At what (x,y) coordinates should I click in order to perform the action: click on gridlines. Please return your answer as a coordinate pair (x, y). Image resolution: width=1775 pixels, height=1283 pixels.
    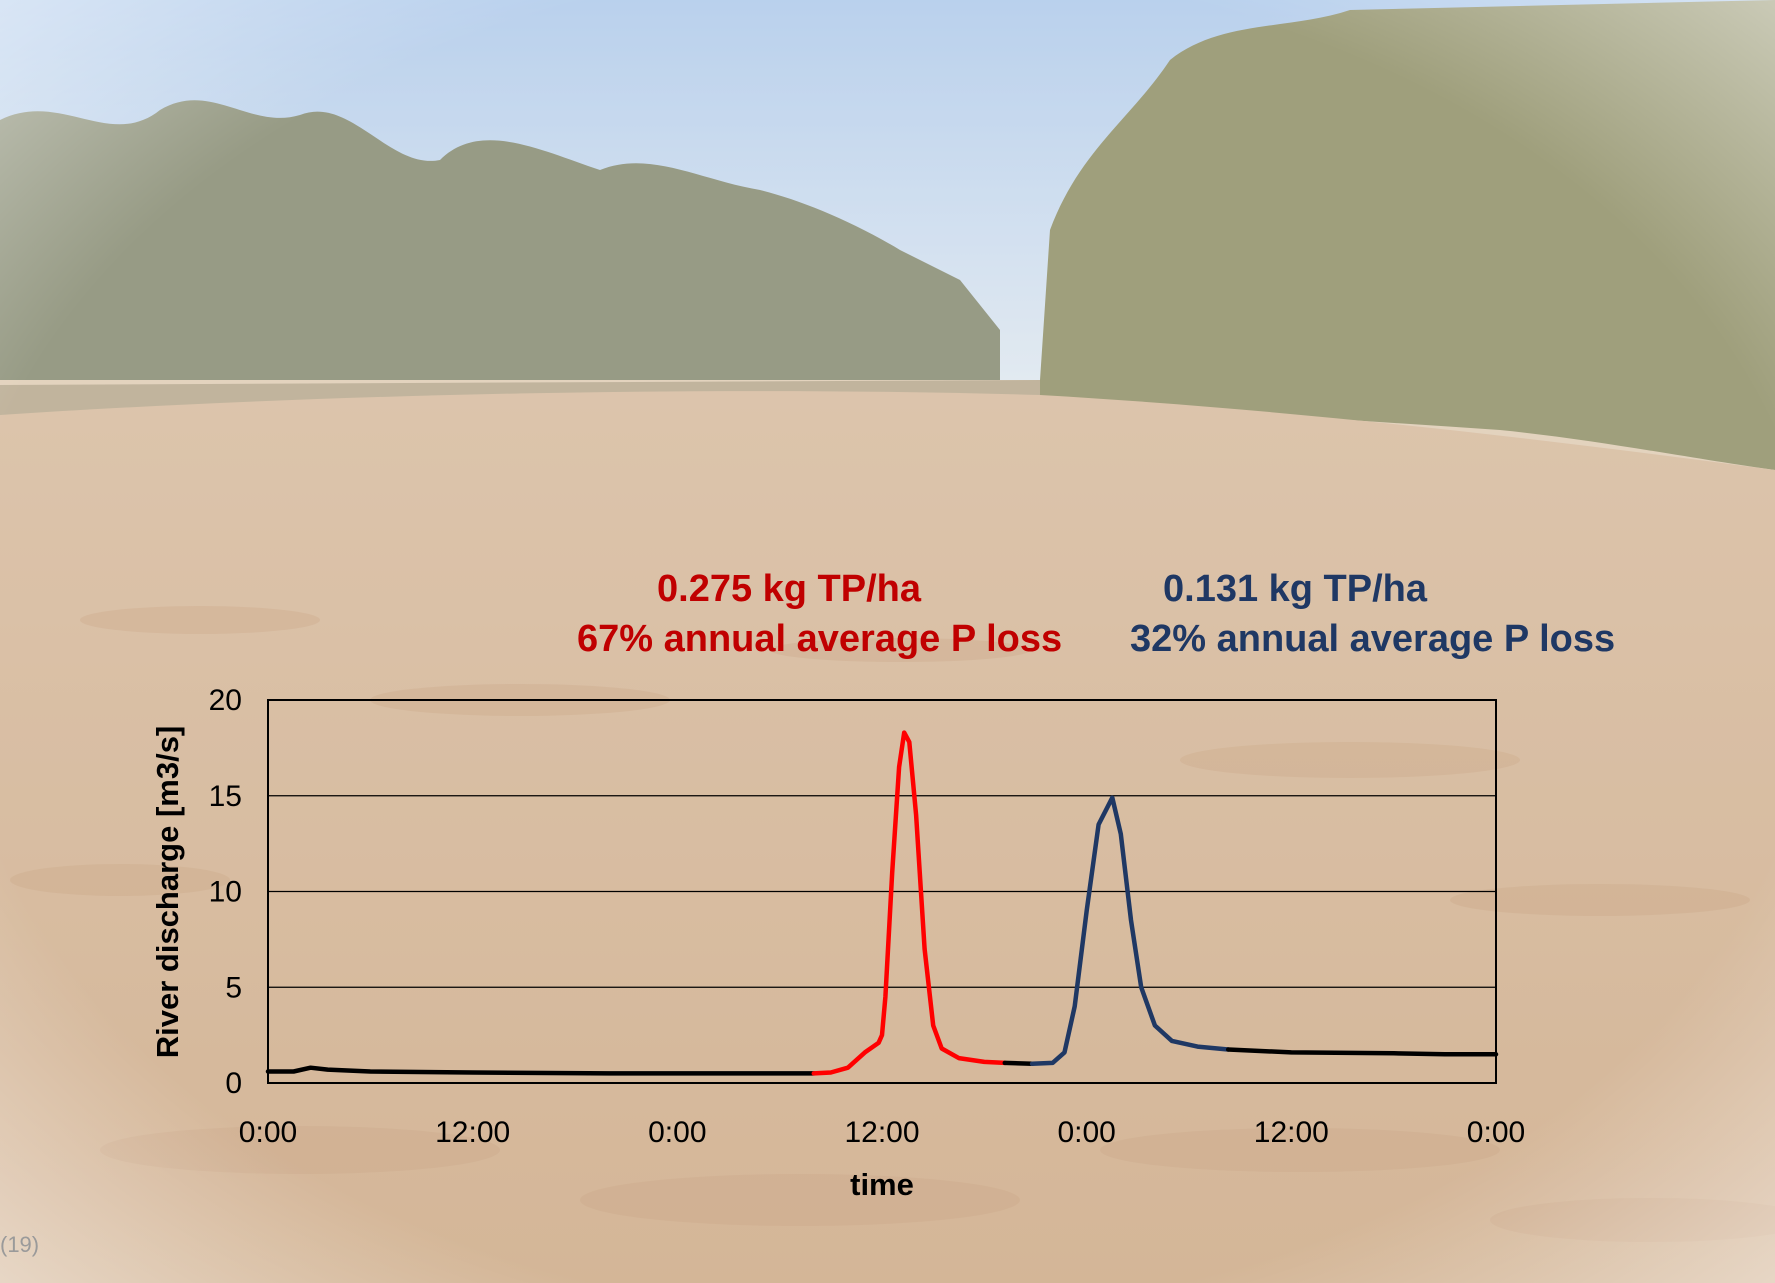
    Looking at the image, I should click on (882, 891).